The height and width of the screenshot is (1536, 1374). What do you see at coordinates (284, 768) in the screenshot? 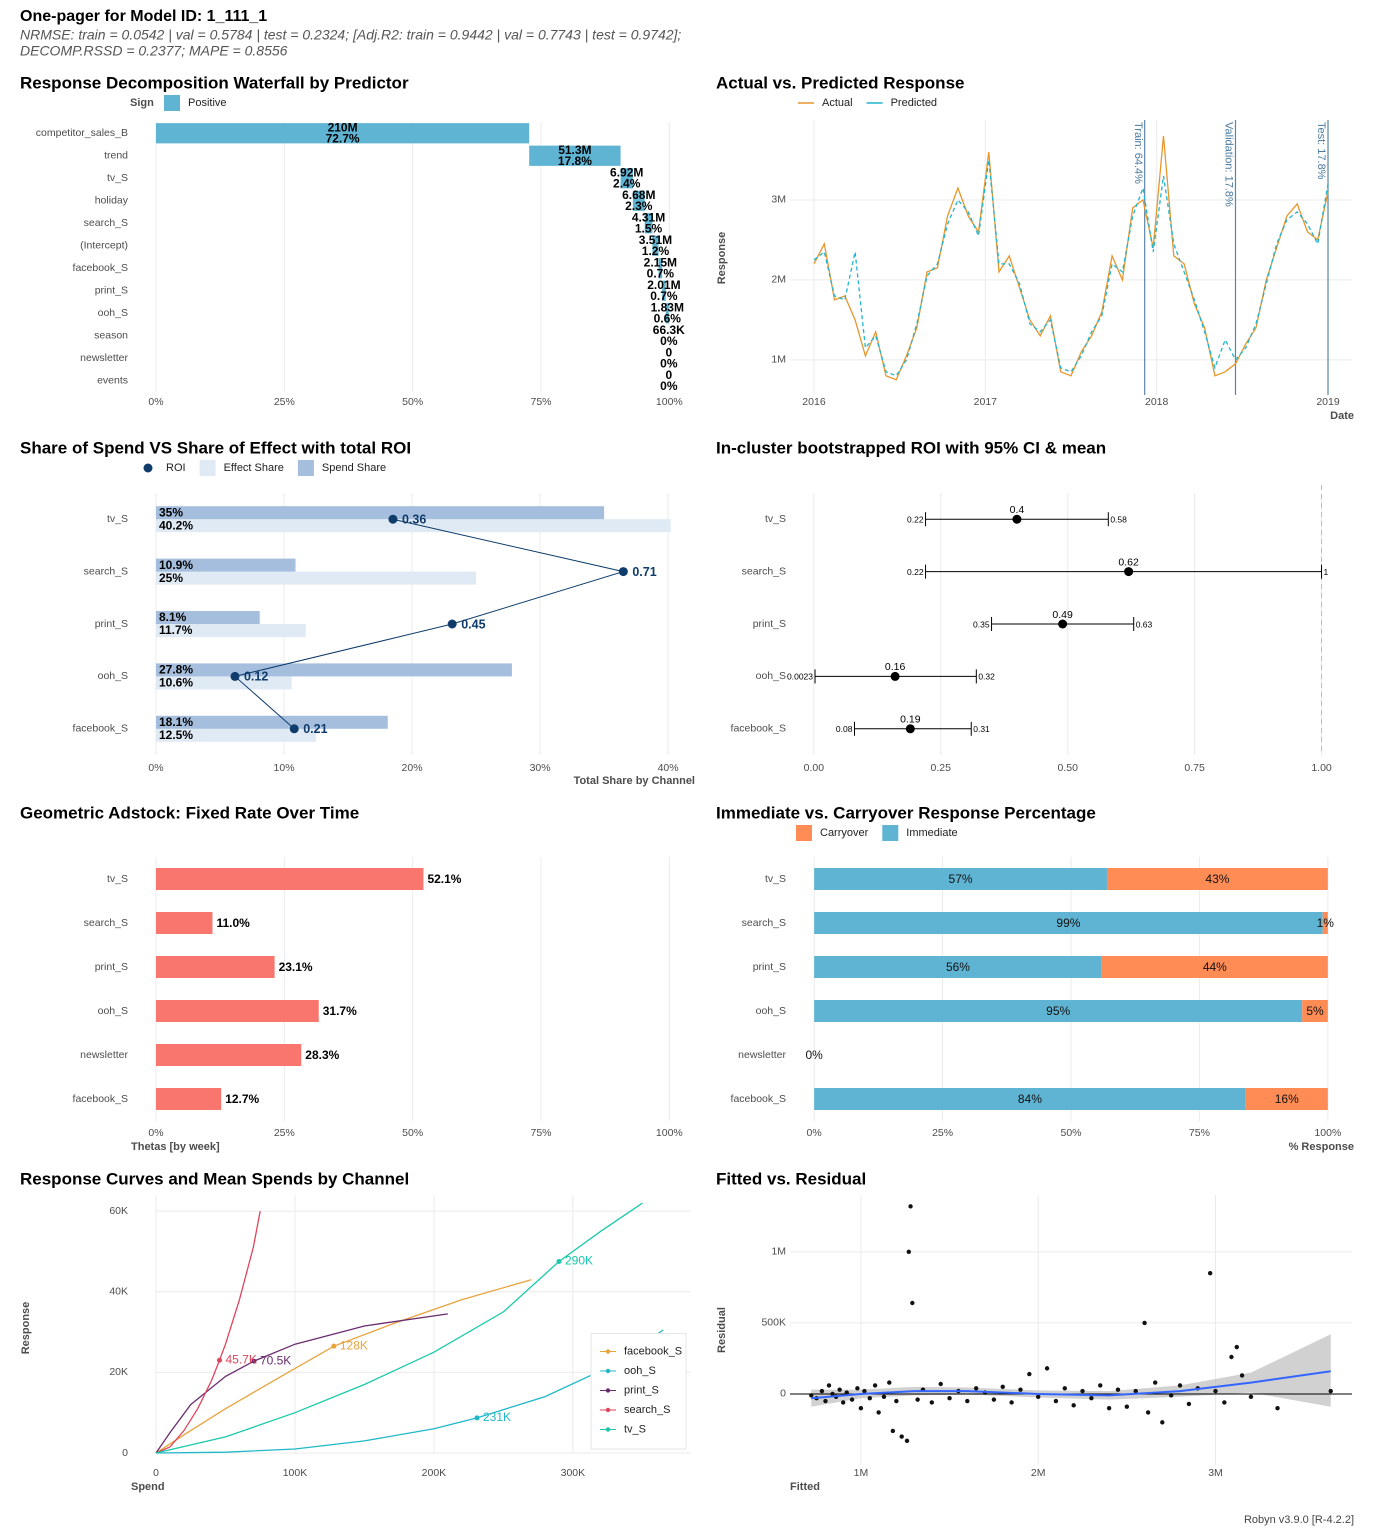
I see `x-tick-label: 10%` at bounding box center [284, 768].